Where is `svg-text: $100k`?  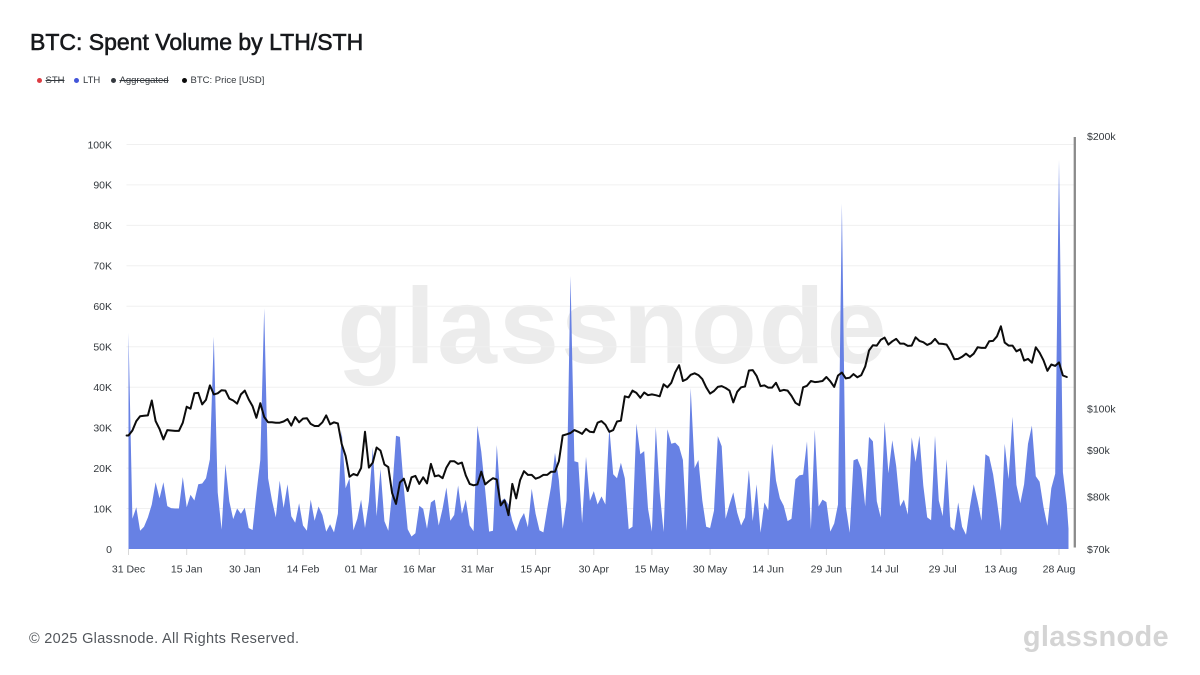 svg-text: $100k is located at coordinates (1101, 410).